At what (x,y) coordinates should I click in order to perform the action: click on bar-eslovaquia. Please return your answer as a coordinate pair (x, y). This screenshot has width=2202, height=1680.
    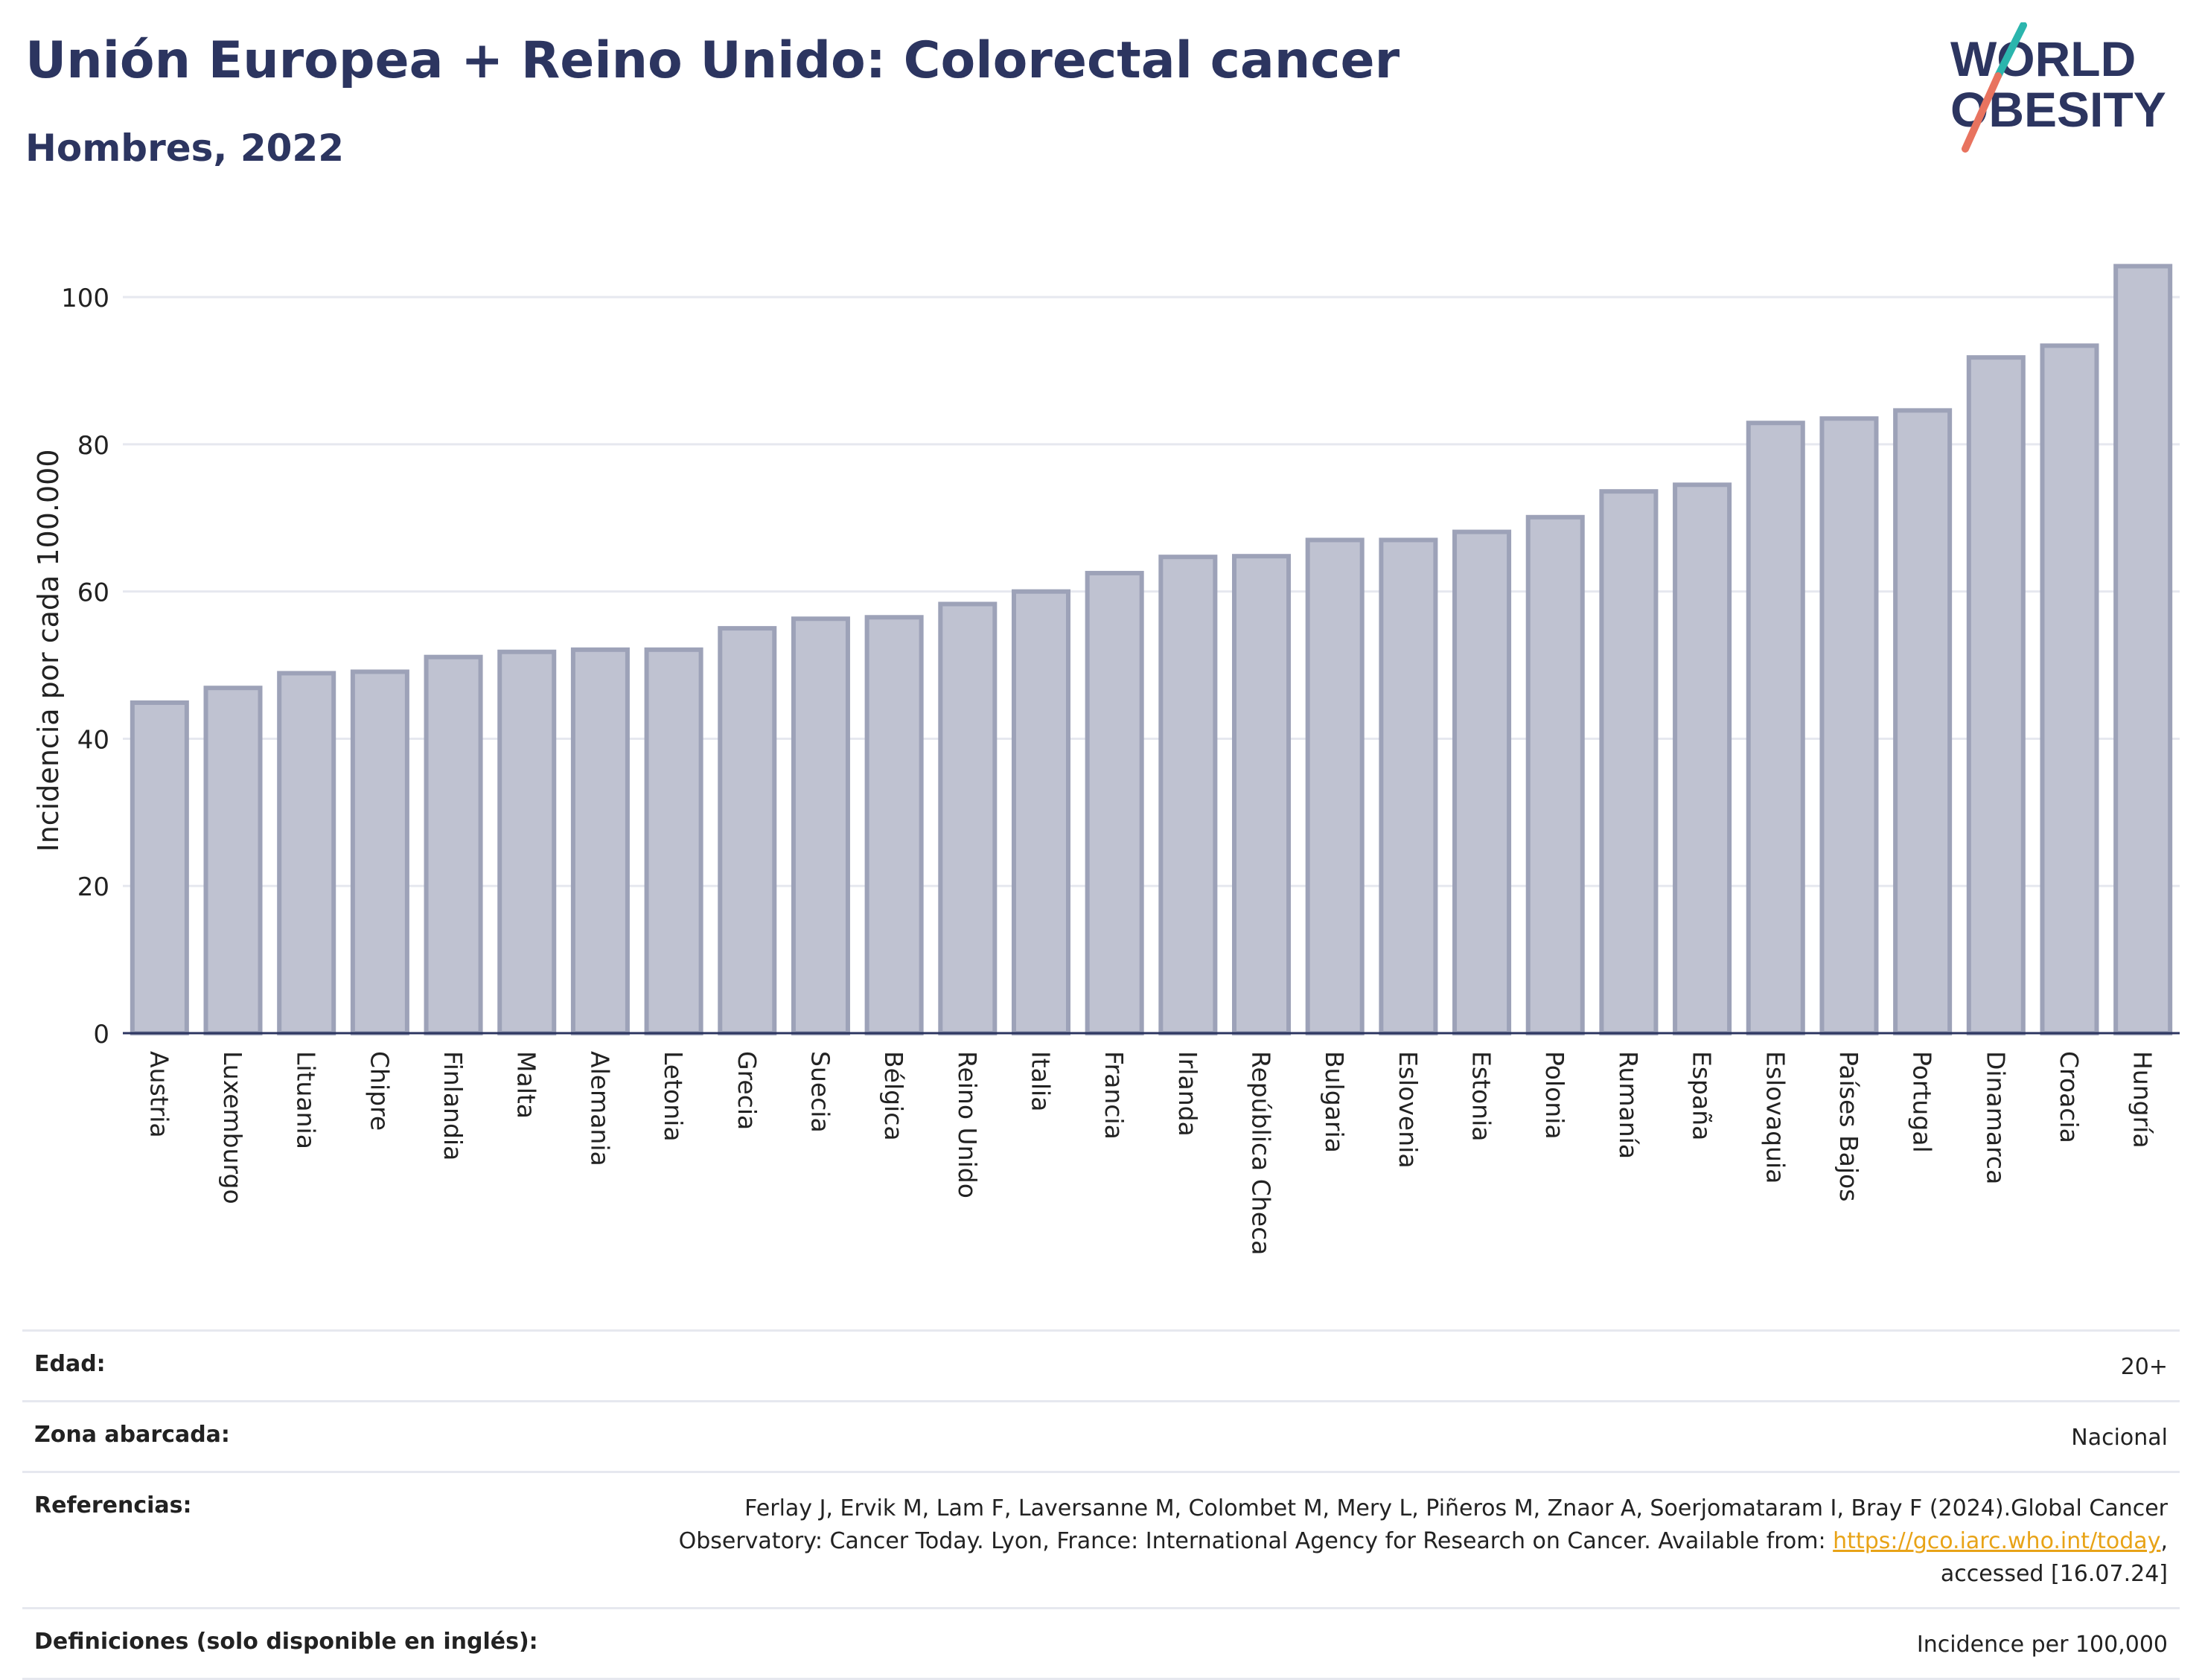
    Looking at the image, I should click on (1775, 728).